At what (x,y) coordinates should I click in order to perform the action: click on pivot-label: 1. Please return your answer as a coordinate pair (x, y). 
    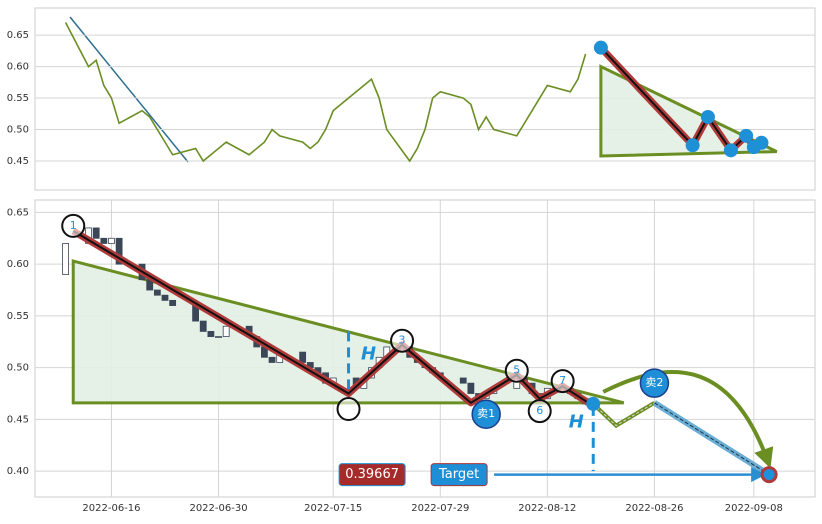
    Looking at the image, I should click on (73, 225).